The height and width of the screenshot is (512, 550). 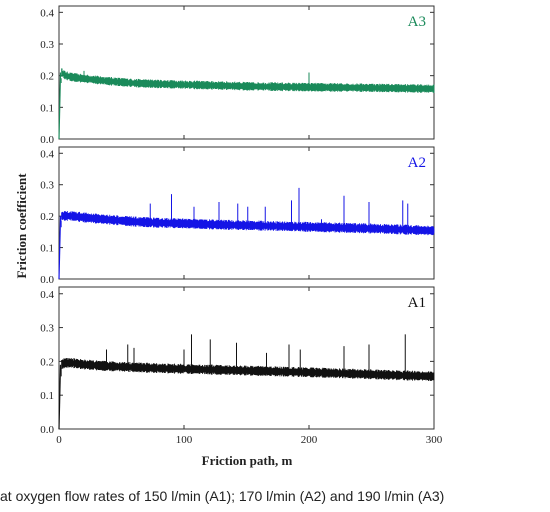 I want to click on panel-label: A1, so click(x=417, y=303).